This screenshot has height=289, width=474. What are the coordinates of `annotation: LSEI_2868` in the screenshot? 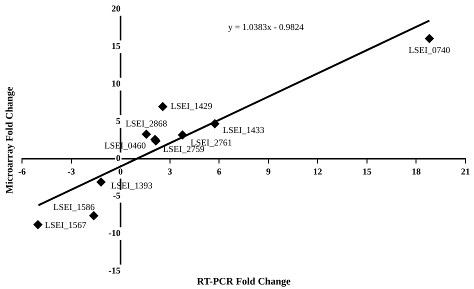 It's located at (147, 123).